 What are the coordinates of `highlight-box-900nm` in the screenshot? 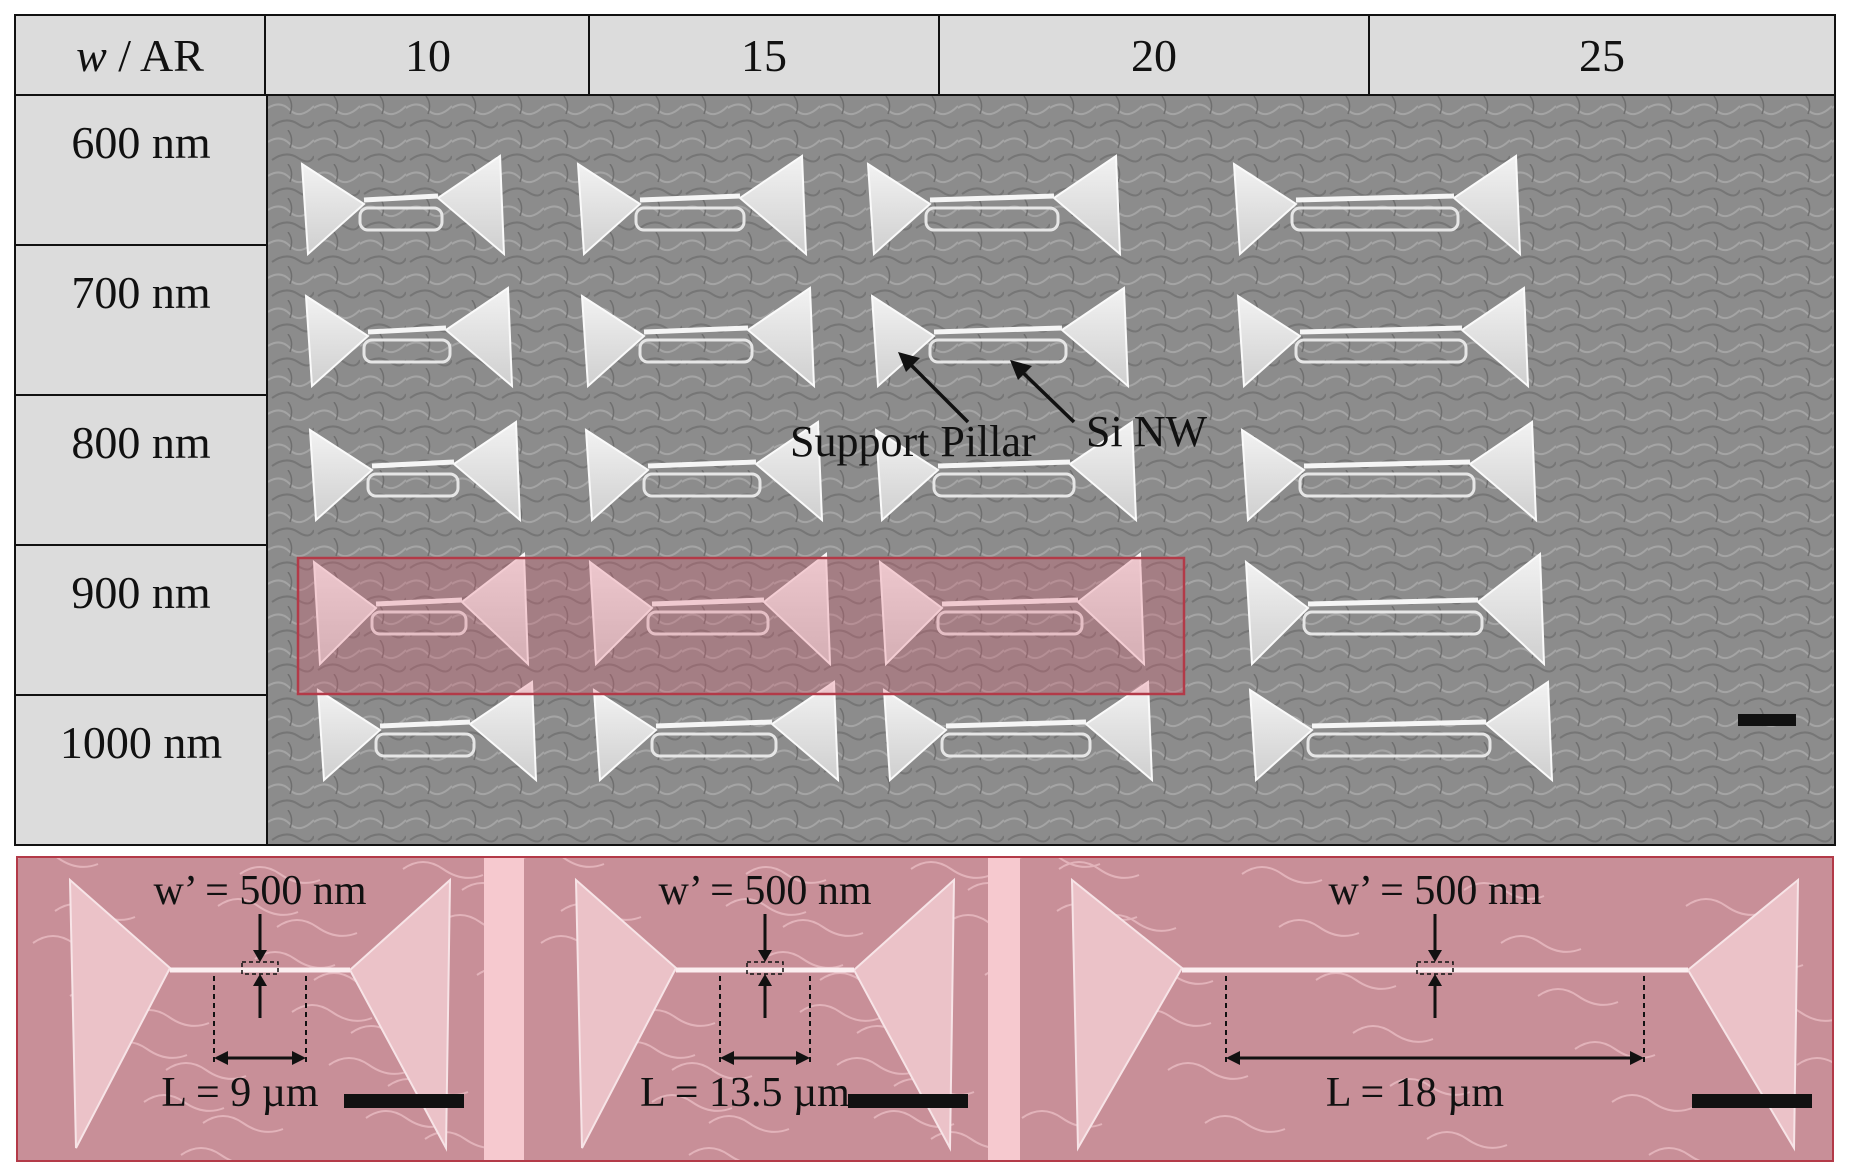 It's located at (741, 626).